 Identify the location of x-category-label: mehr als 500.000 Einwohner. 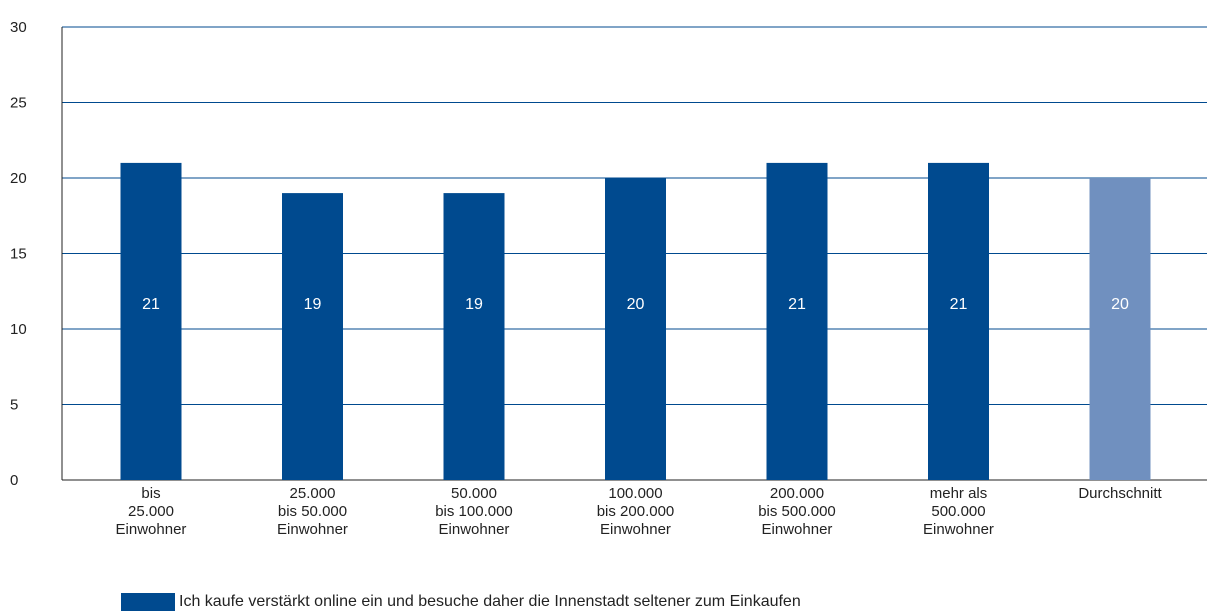
(958, 511).